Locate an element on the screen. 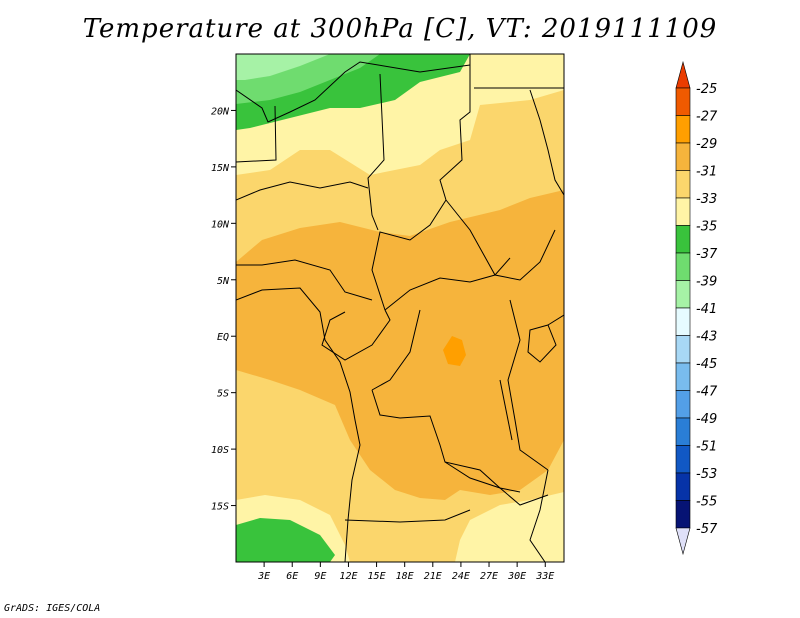 The width and height of the screenshot is (800, 618). border-sudan-south is located at coordinates (500, 240).